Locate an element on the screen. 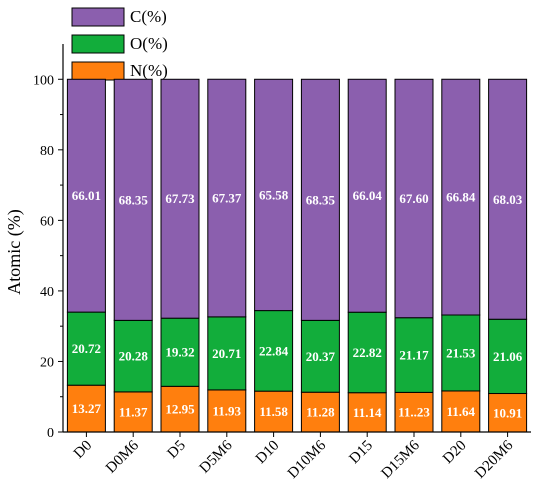 This screenshot has height=499, width=550. data-label-D5M6-n: 11.93 is located at coordinates (227, 410).